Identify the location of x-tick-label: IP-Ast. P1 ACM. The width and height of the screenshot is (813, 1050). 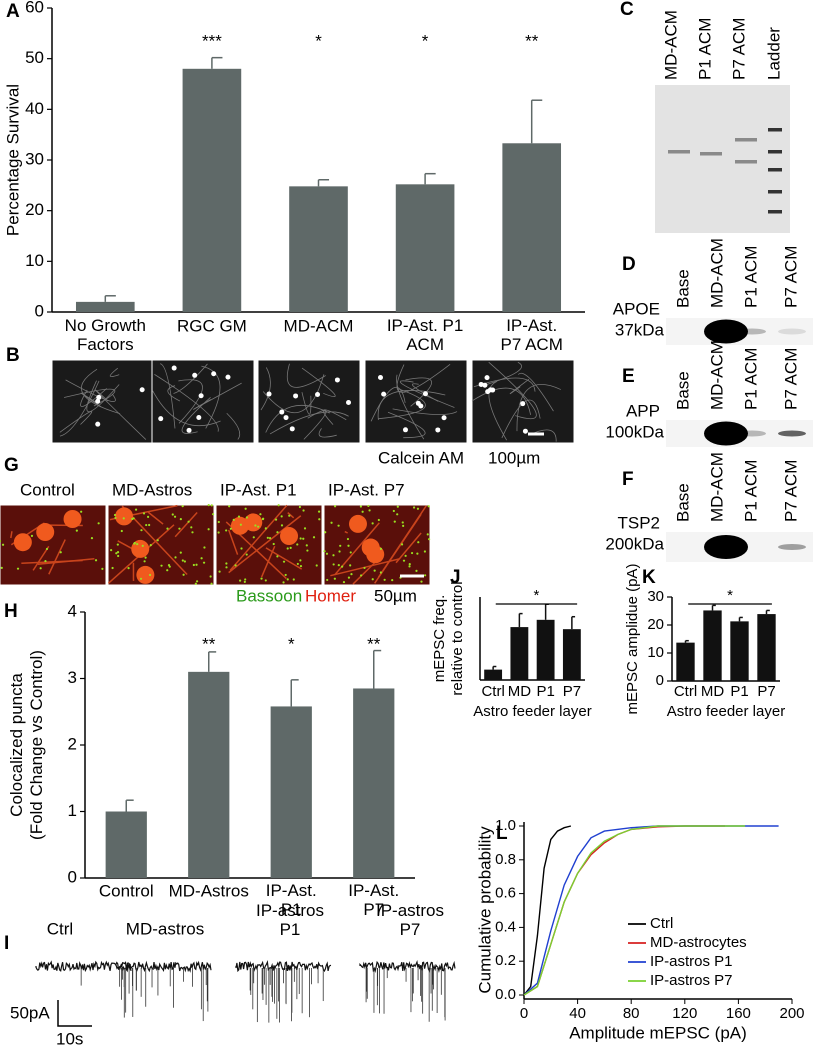
(425, 335).